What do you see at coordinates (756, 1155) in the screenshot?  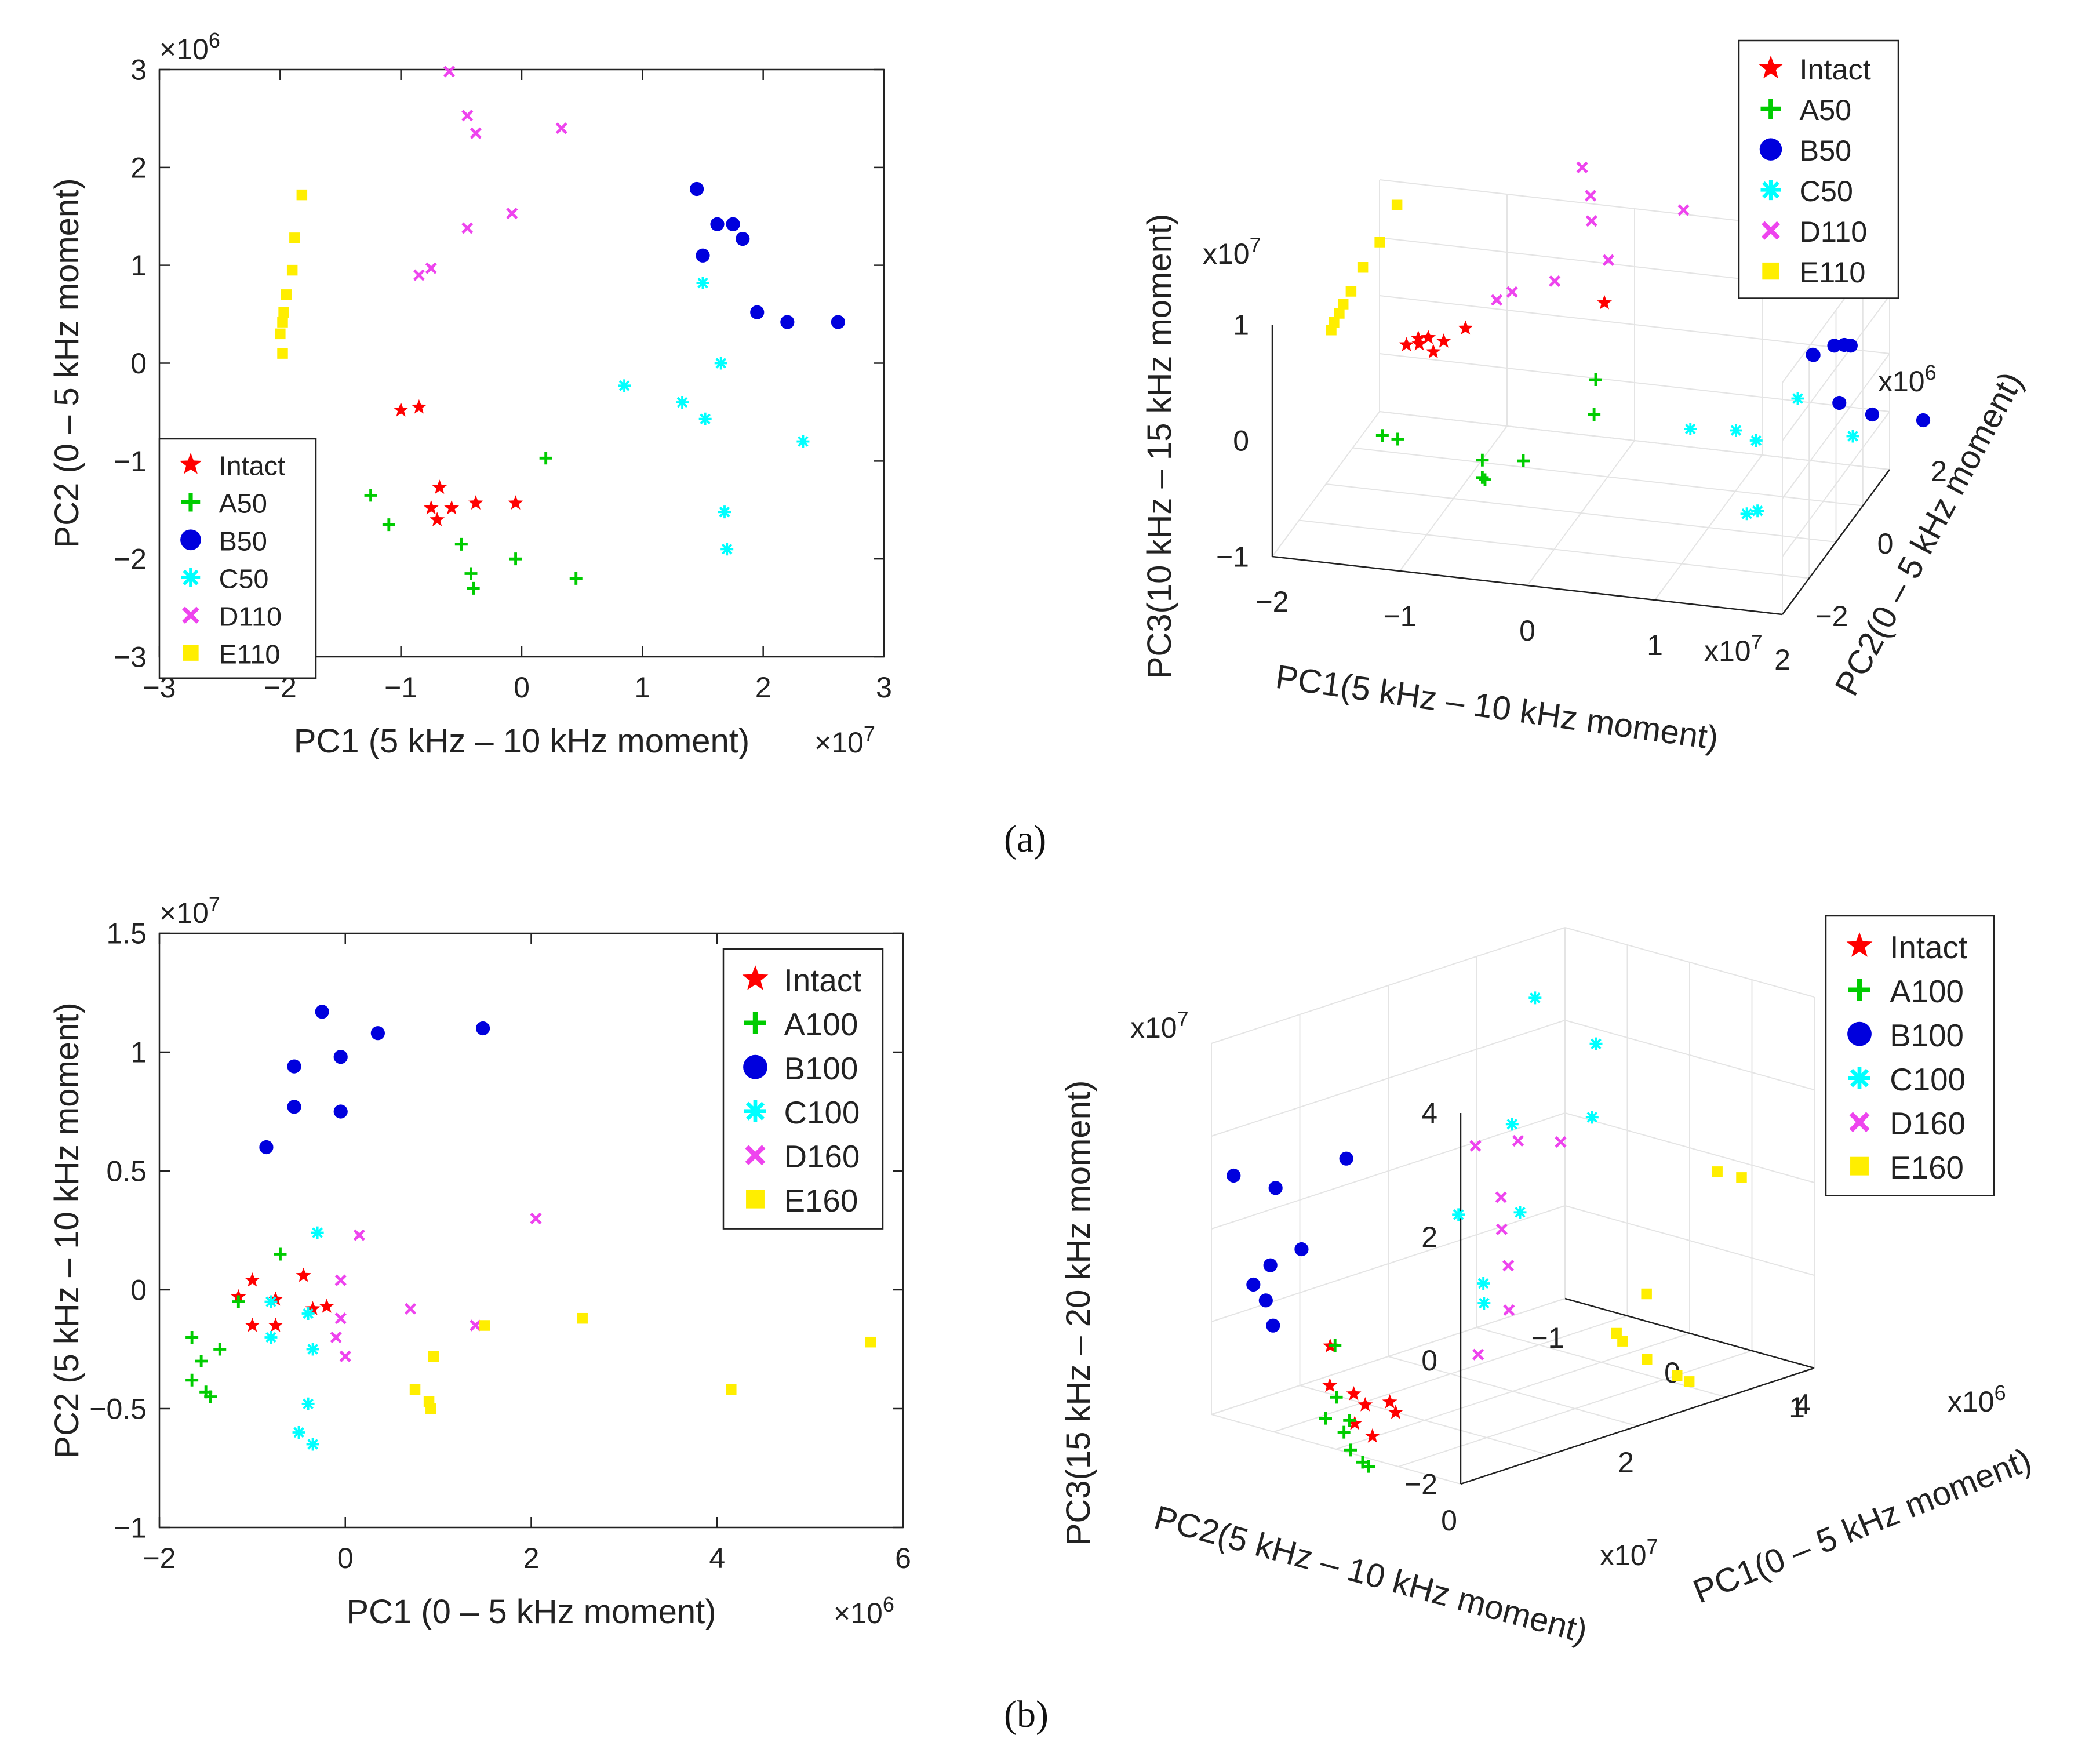 I see `chart-b-2d-legend-marker-d160` at bounding box center [756, 1155].